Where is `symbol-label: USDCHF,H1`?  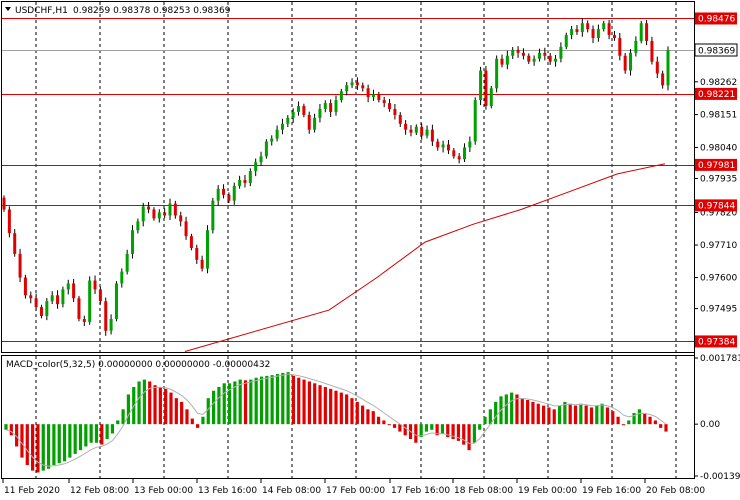
symbol-label: USDCHF,H1 is located at coordinates (41, 11).